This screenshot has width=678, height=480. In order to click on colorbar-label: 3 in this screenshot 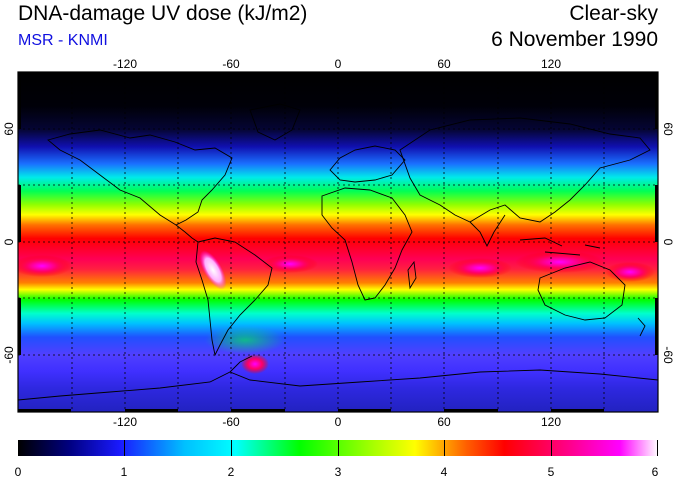, I will do `click(338, 472)`.